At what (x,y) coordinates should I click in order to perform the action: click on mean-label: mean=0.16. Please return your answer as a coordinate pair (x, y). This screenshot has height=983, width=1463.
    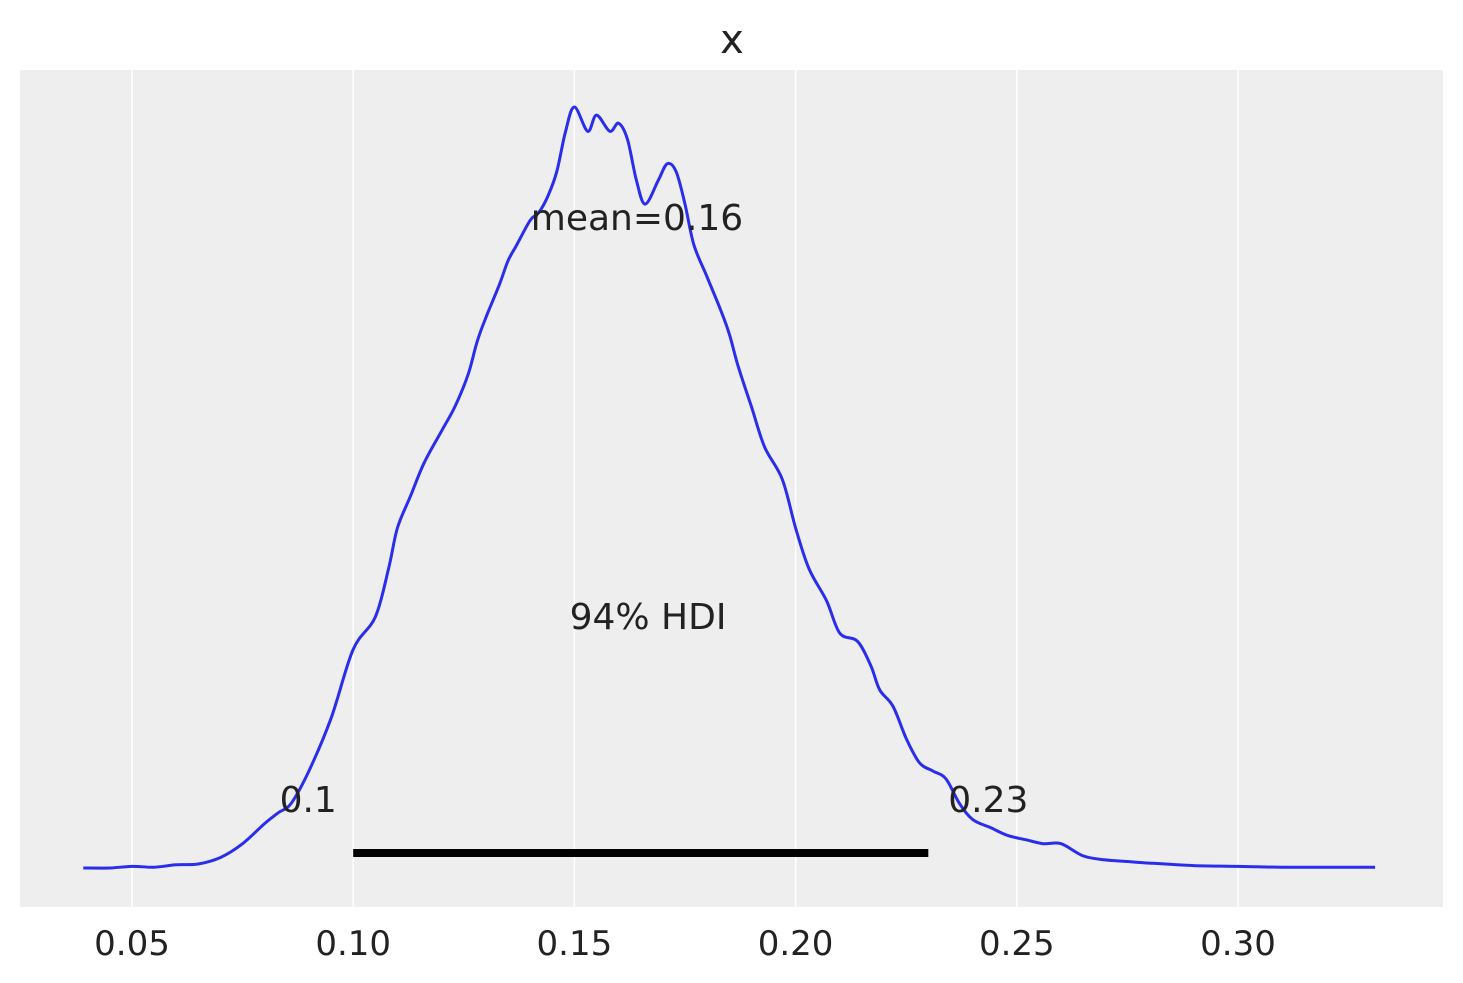
    Looking at the image, I should click on (637, 218).